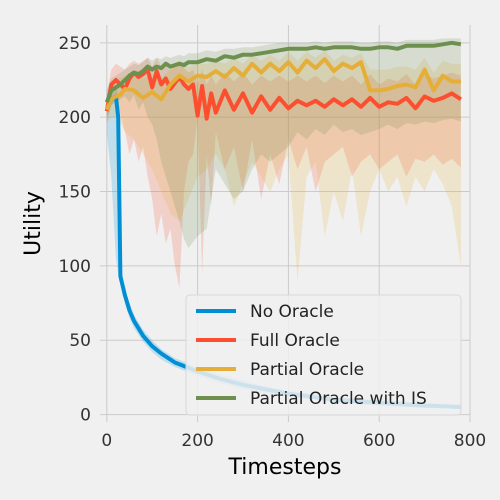 The height and width of the screenshot is (500, 500). I want to click on y-tick-labels: 0 50 100 150 200 250, so click(75, 230).